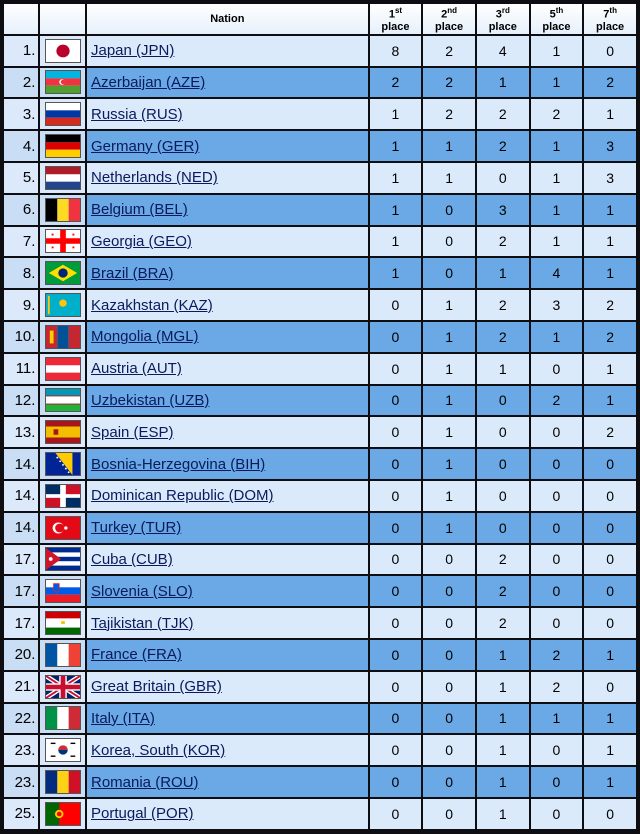 The height and width of the screenshot is (834, 640). Describe the element at coordinates (395, 19) in the screenshot. I see `first-place-header: 1st place` at that location.